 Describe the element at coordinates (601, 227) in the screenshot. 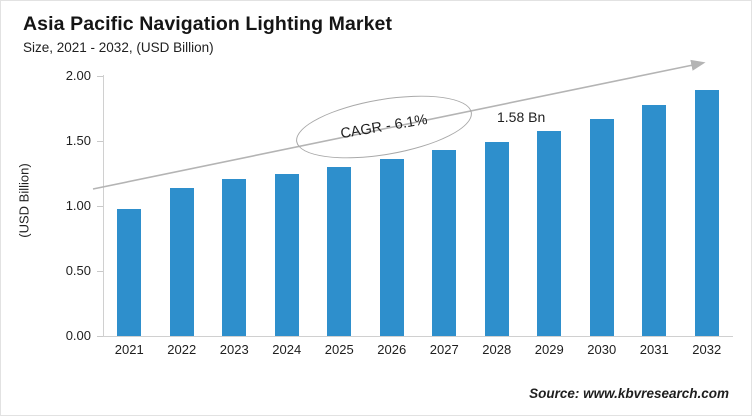

I see `bar-2030` at that location.